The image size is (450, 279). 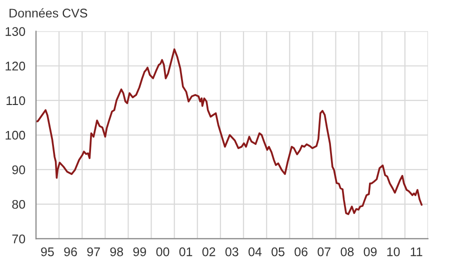 What do you see at coordinates (16, 66) in the screenshot?
I see `y-tick-label: 120` at bounding box center [16, 66].